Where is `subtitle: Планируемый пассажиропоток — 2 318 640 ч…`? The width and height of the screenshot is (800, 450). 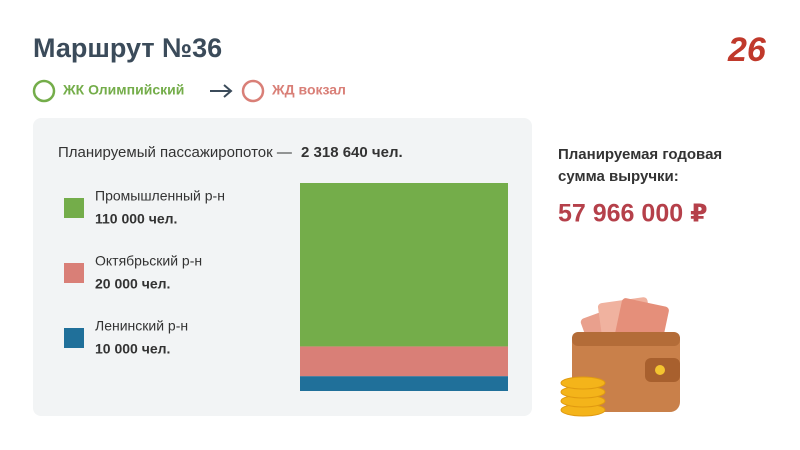 subtitle: Планируемый пассажиропоток — 2 318 640 ч… is located at coordinates (230, 152).